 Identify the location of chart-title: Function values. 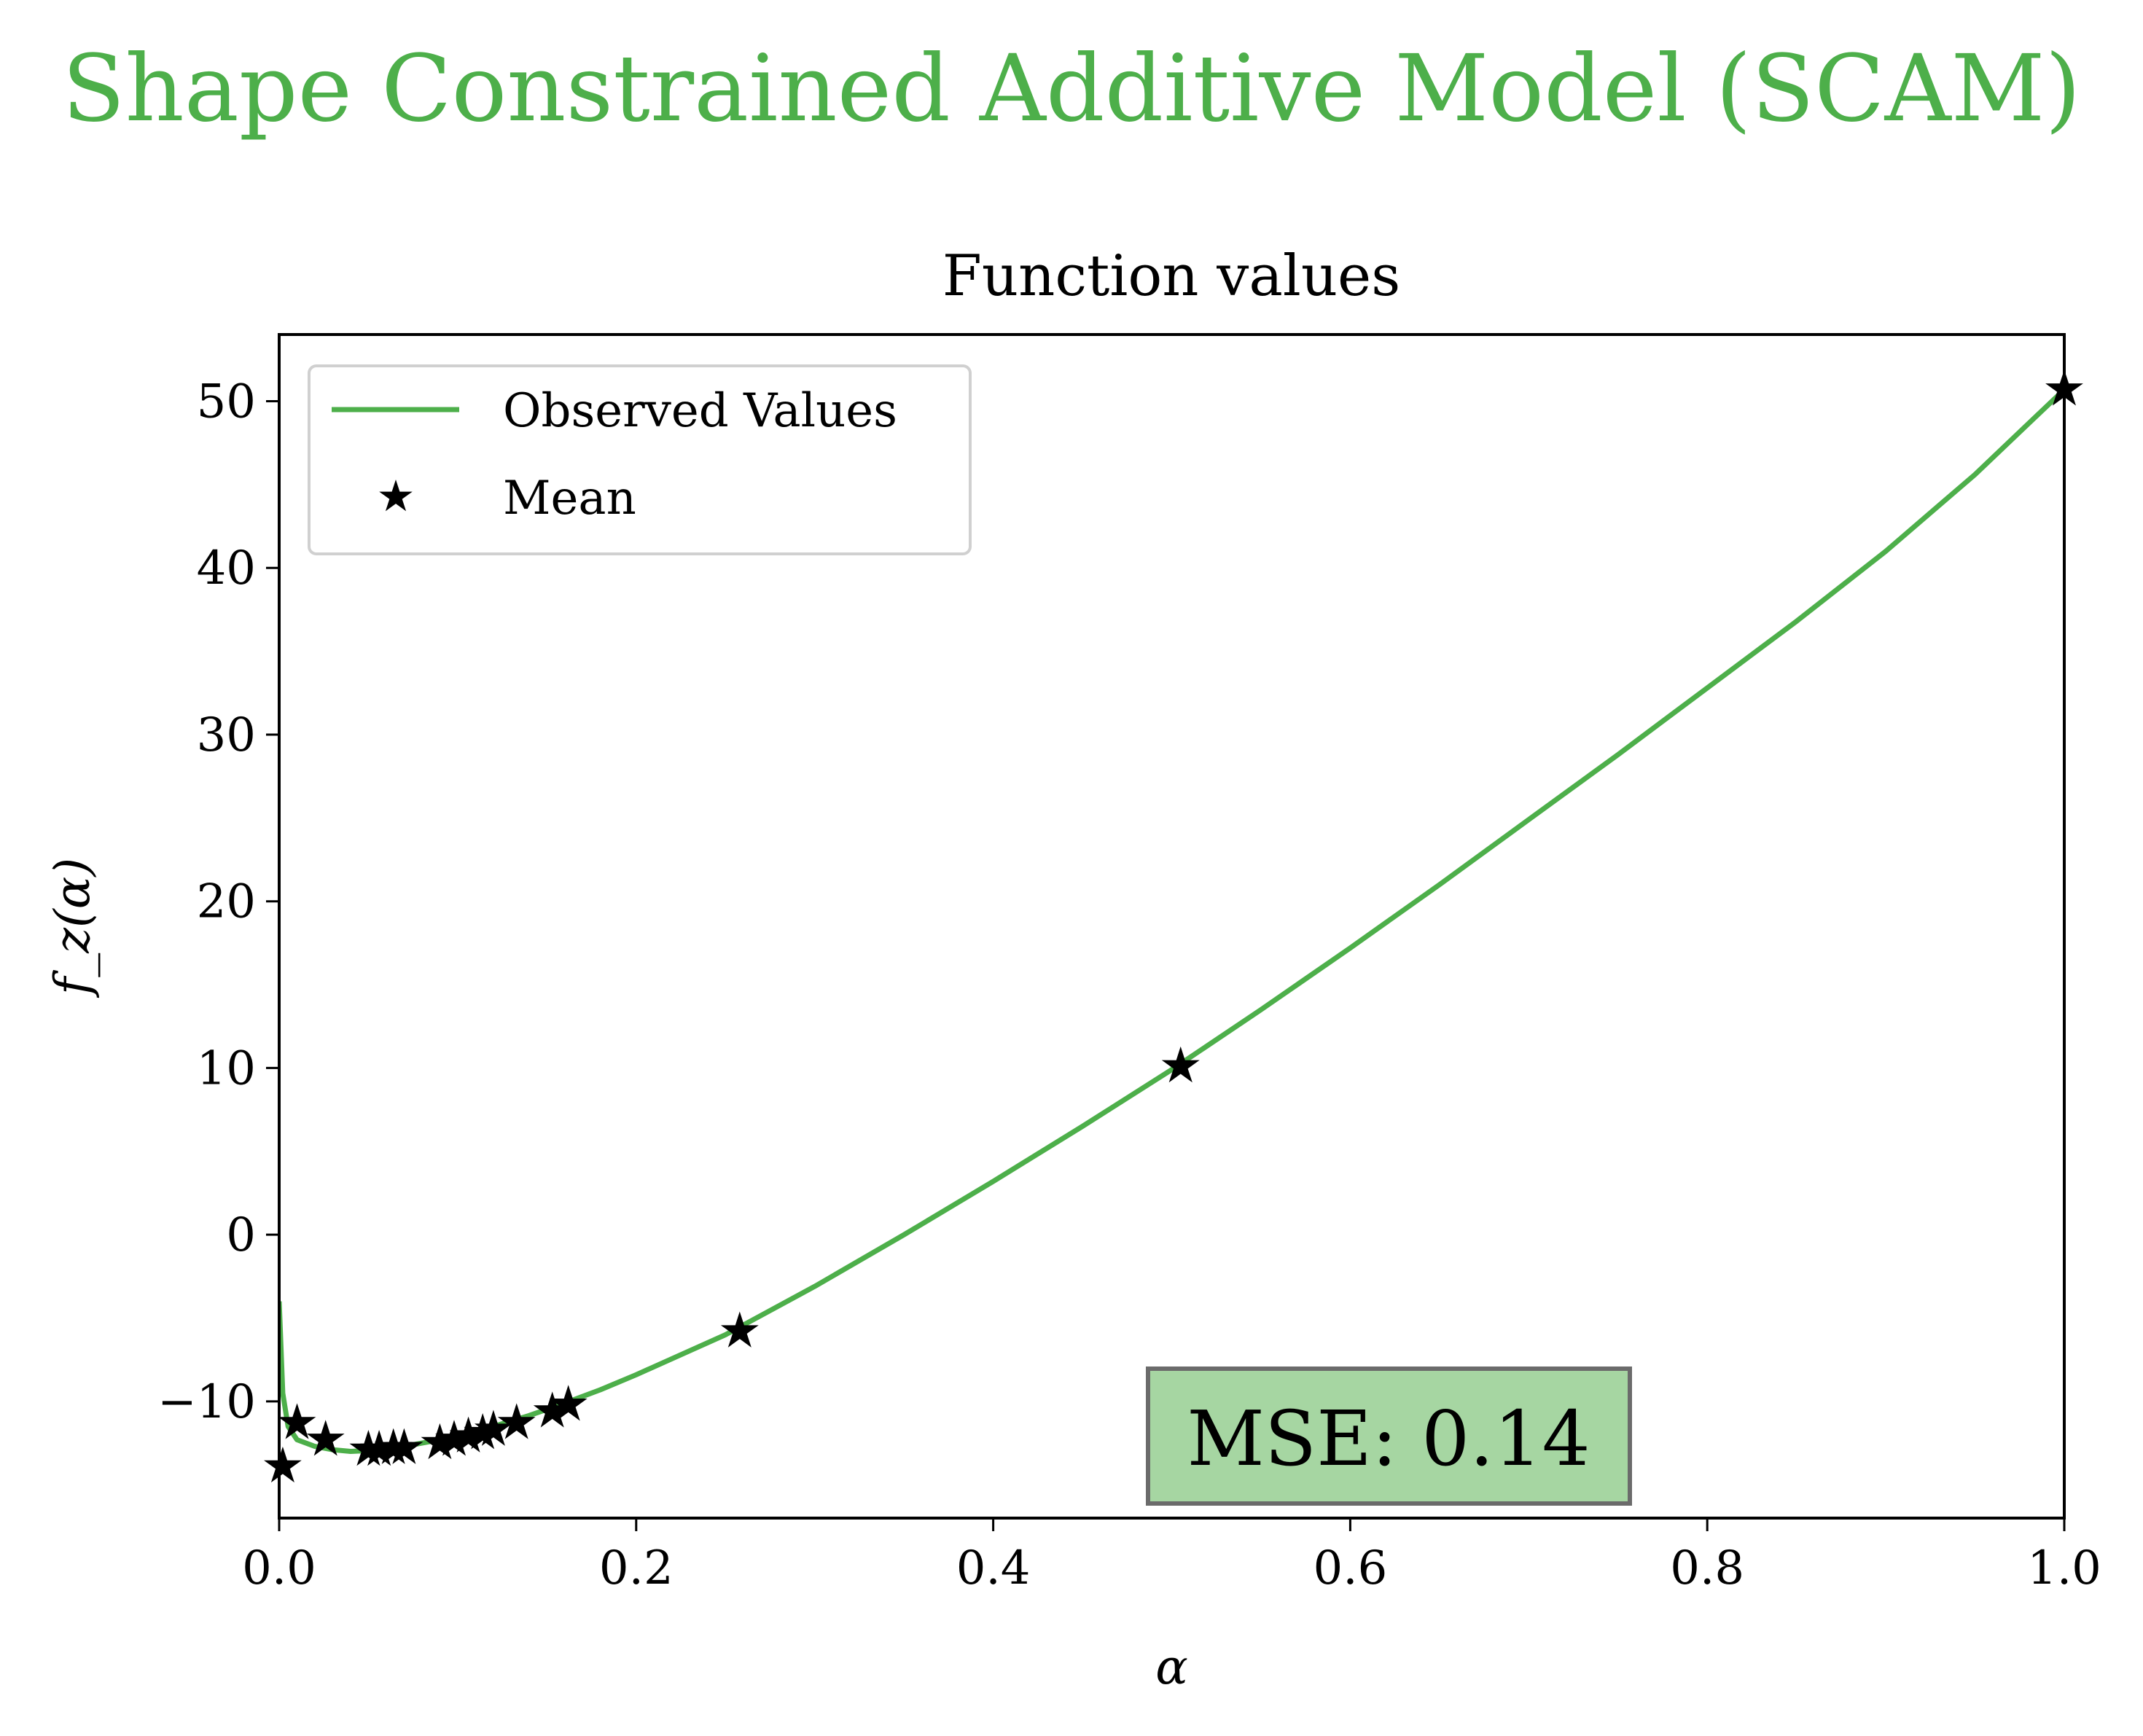
(1172, 276).